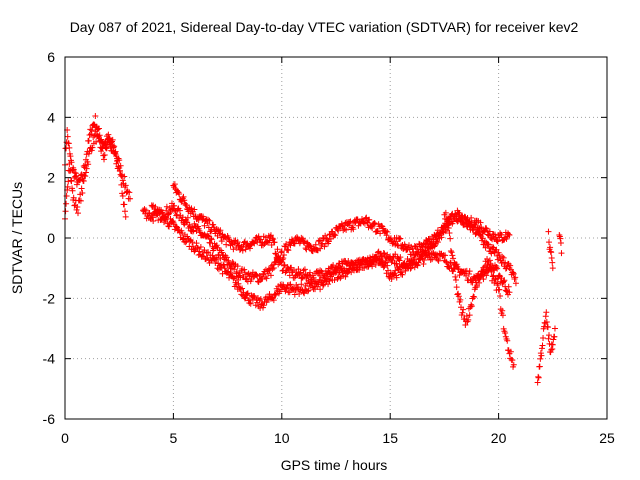 The width and height of the screenshot is (640, 480). I want to click on x-tick-label: 0, so click(65, 438).